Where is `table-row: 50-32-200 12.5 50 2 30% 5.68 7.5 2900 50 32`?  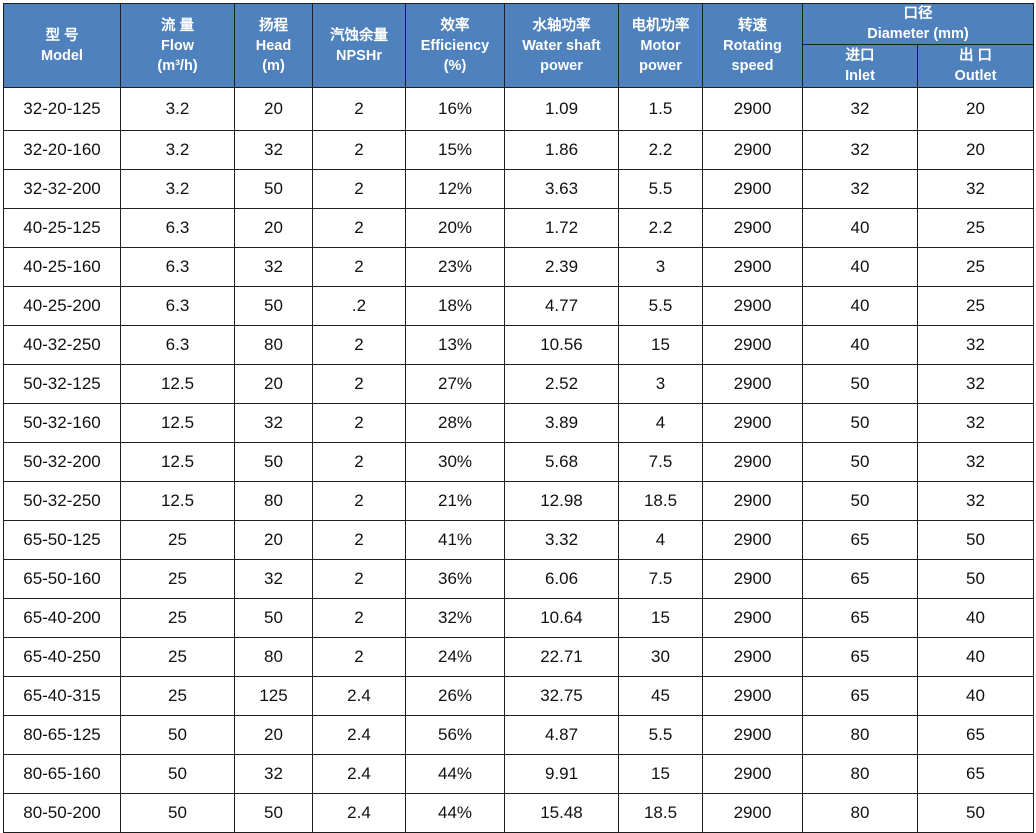
table-row: 50-32-200 12.5 50 2 30% 5.68 7.5 2900 50 32 is located at coordinates (518, 462).